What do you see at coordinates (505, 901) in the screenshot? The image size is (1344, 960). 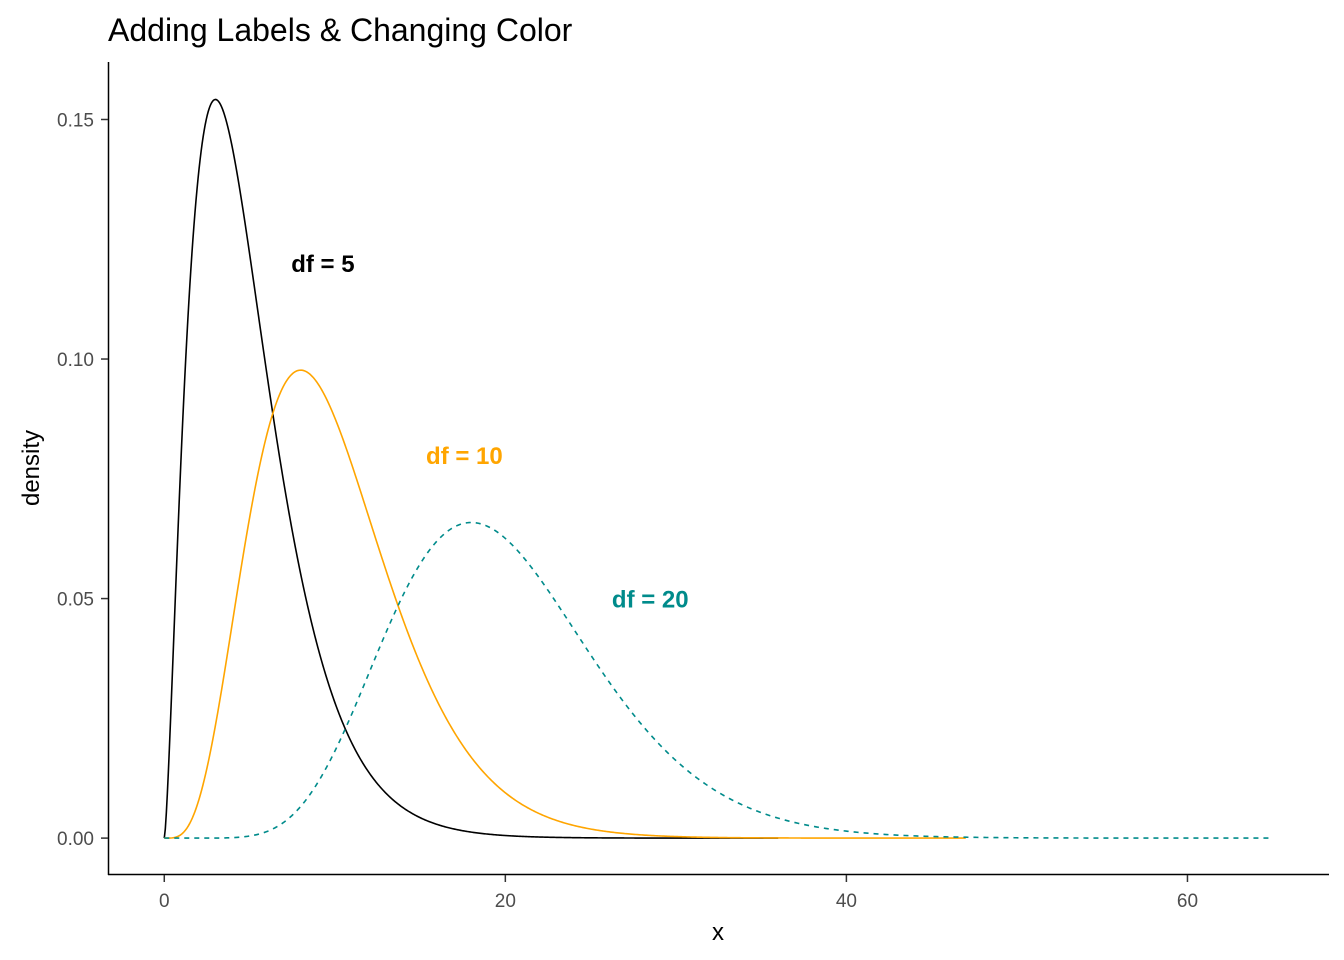 I see `x-tick-label: 20` at bounding box center [505, 901].